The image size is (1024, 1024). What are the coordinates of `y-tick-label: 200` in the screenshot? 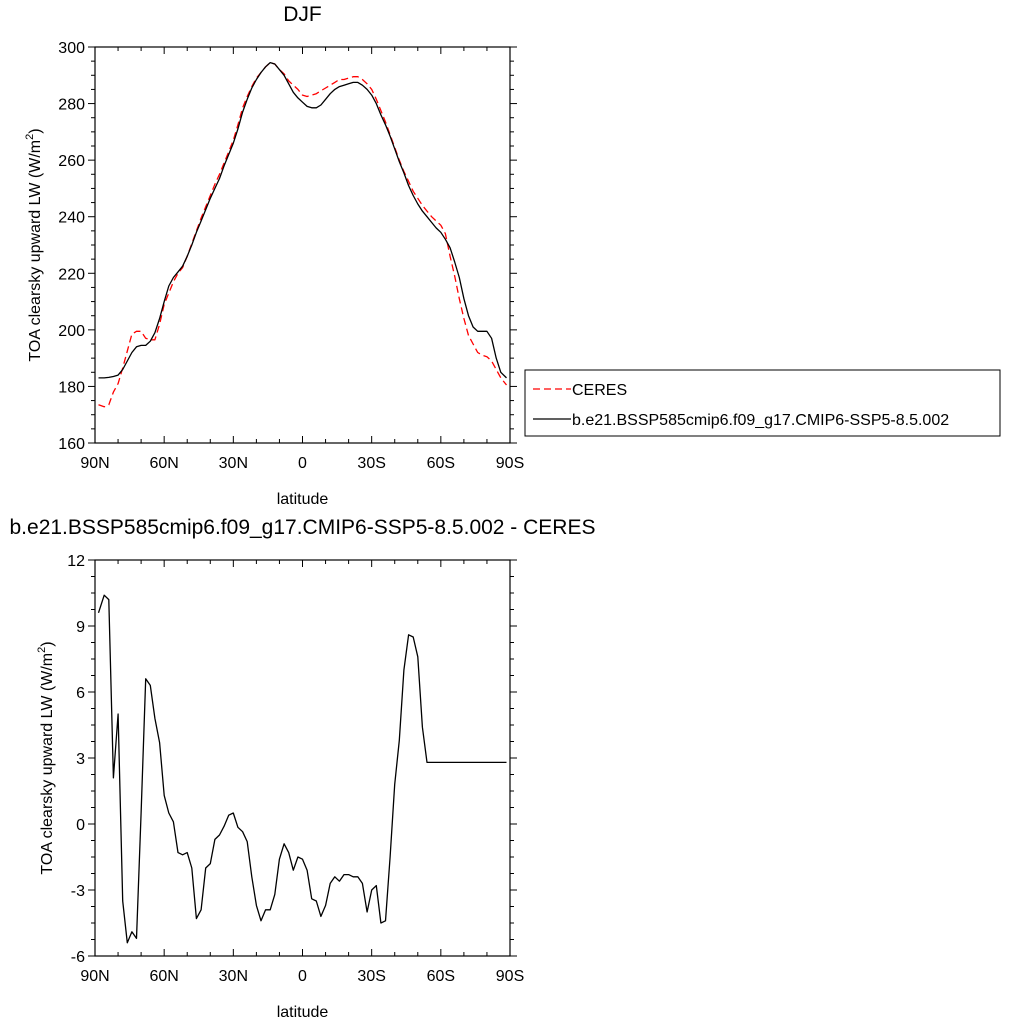 It's located at (71, 331).